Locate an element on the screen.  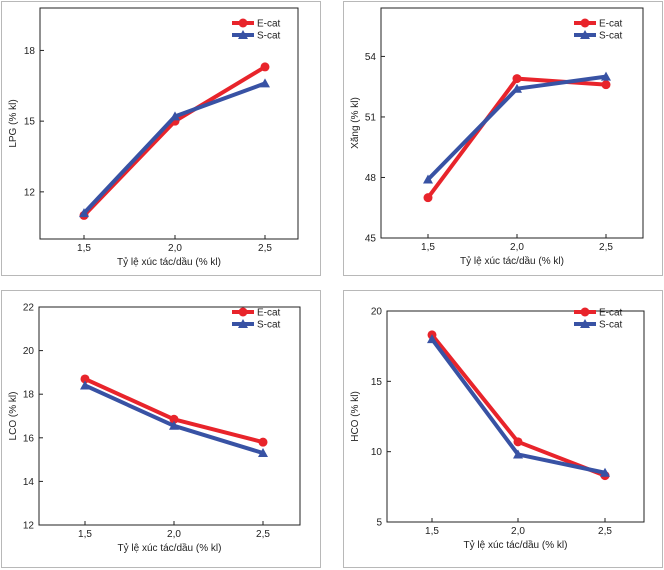
y-tick-label: 14 is located at coordinates (29, 482).